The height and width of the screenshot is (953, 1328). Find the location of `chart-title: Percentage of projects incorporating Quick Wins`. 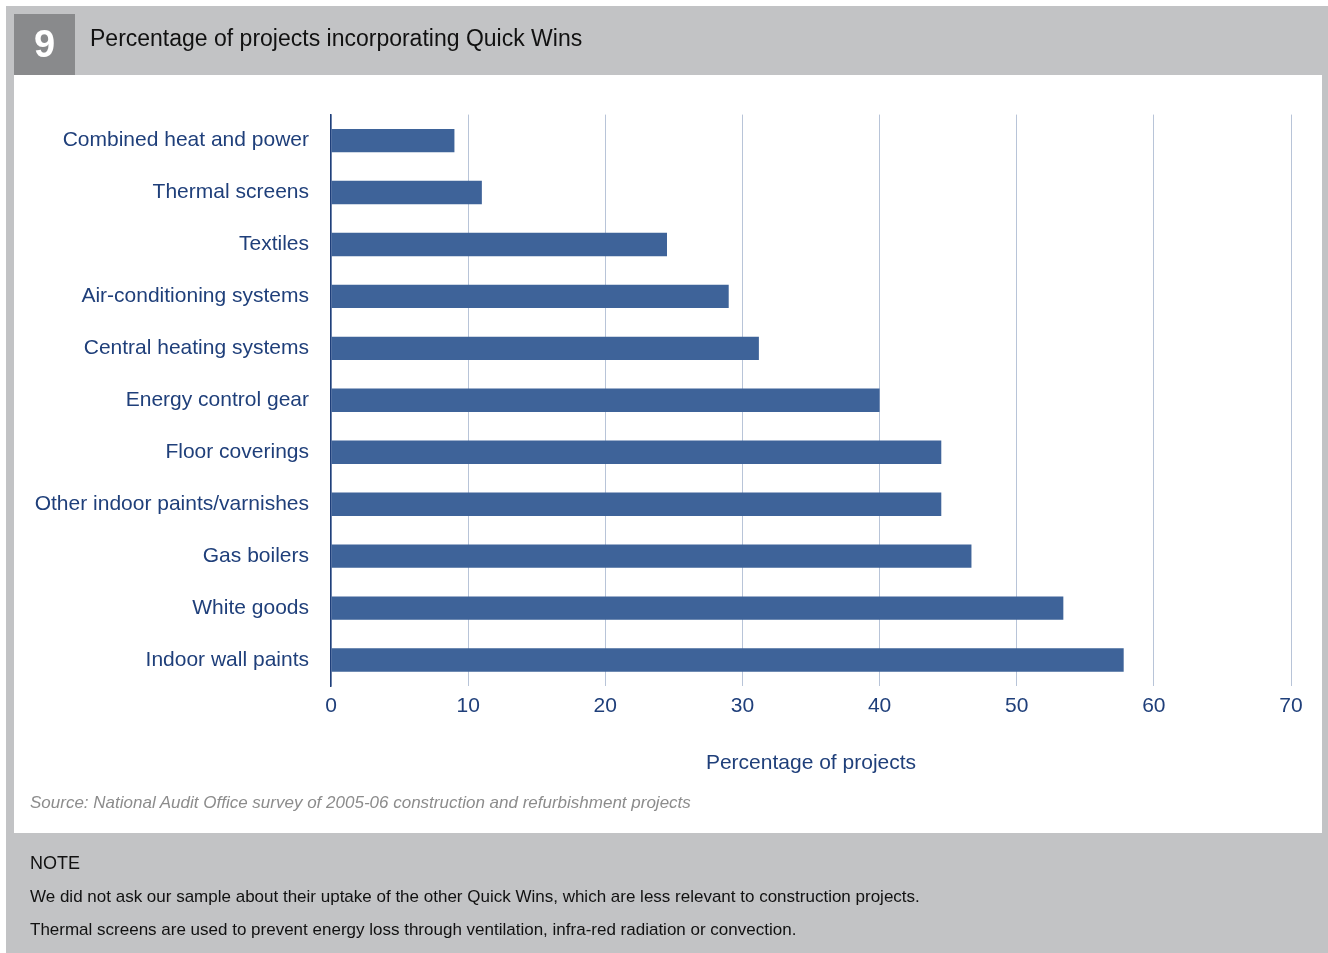

chart-title: Percentage of projects incorporating Quick Wins is located at coordinates (336, 38).